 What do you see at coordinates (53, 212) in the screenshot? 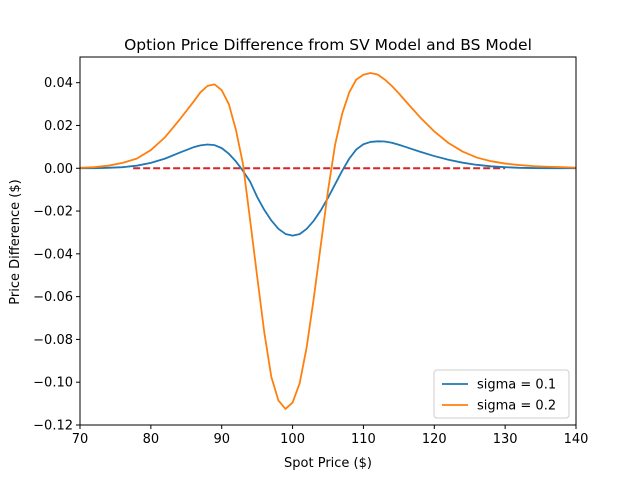
I see `y-tick-label: −0.02` at bounding box center [53, 212].